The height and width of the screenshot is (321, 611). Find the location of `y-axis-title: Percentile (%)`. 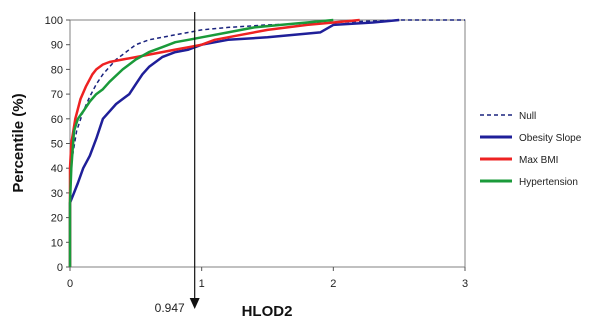

y-axis-title: Percentile (%) is located at coordinates (18, 142).